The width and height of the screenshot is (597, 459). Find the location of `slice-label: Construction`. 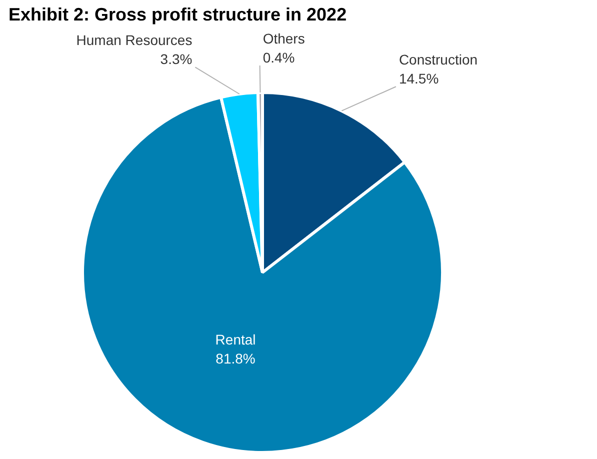

slice-label: Construction is located at coordinates (438, 59).